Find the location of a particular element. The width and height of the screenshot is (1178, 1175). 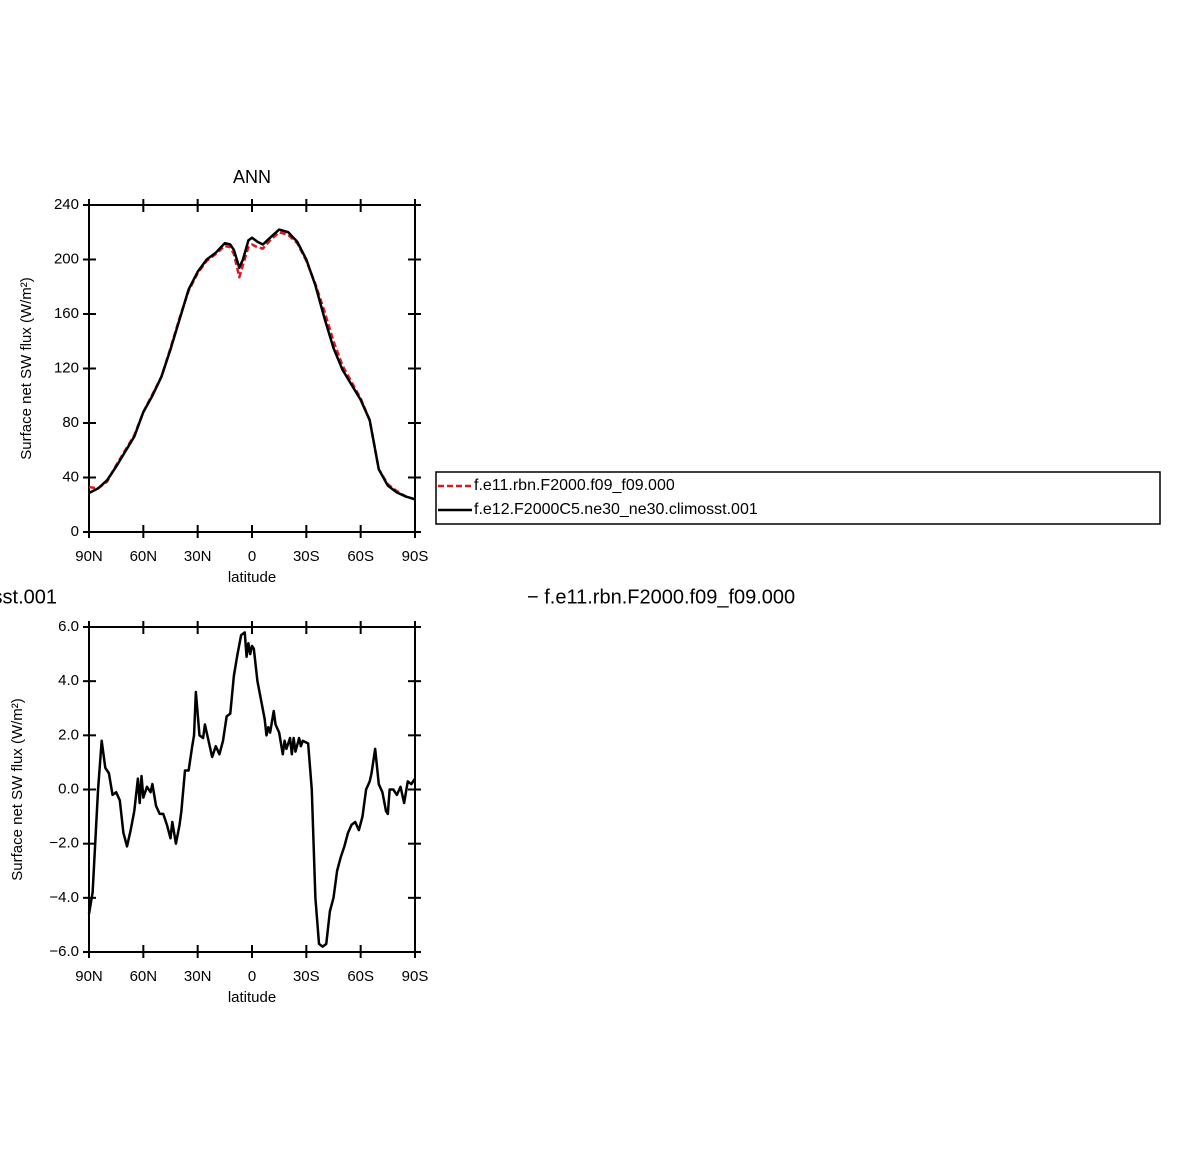

chart-title-right: − f.e11.rbn.F2000.f09_f09.000 is located at coordinates (661, 597).